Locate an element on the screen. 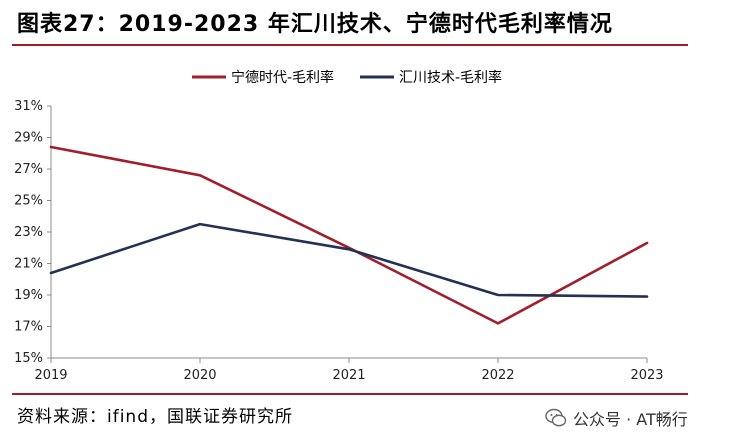 Image resolution: width=750 pixels, height=446 pixels. watermark-text: 公众号 · AT畅行 is located at coordinates (630, 419).